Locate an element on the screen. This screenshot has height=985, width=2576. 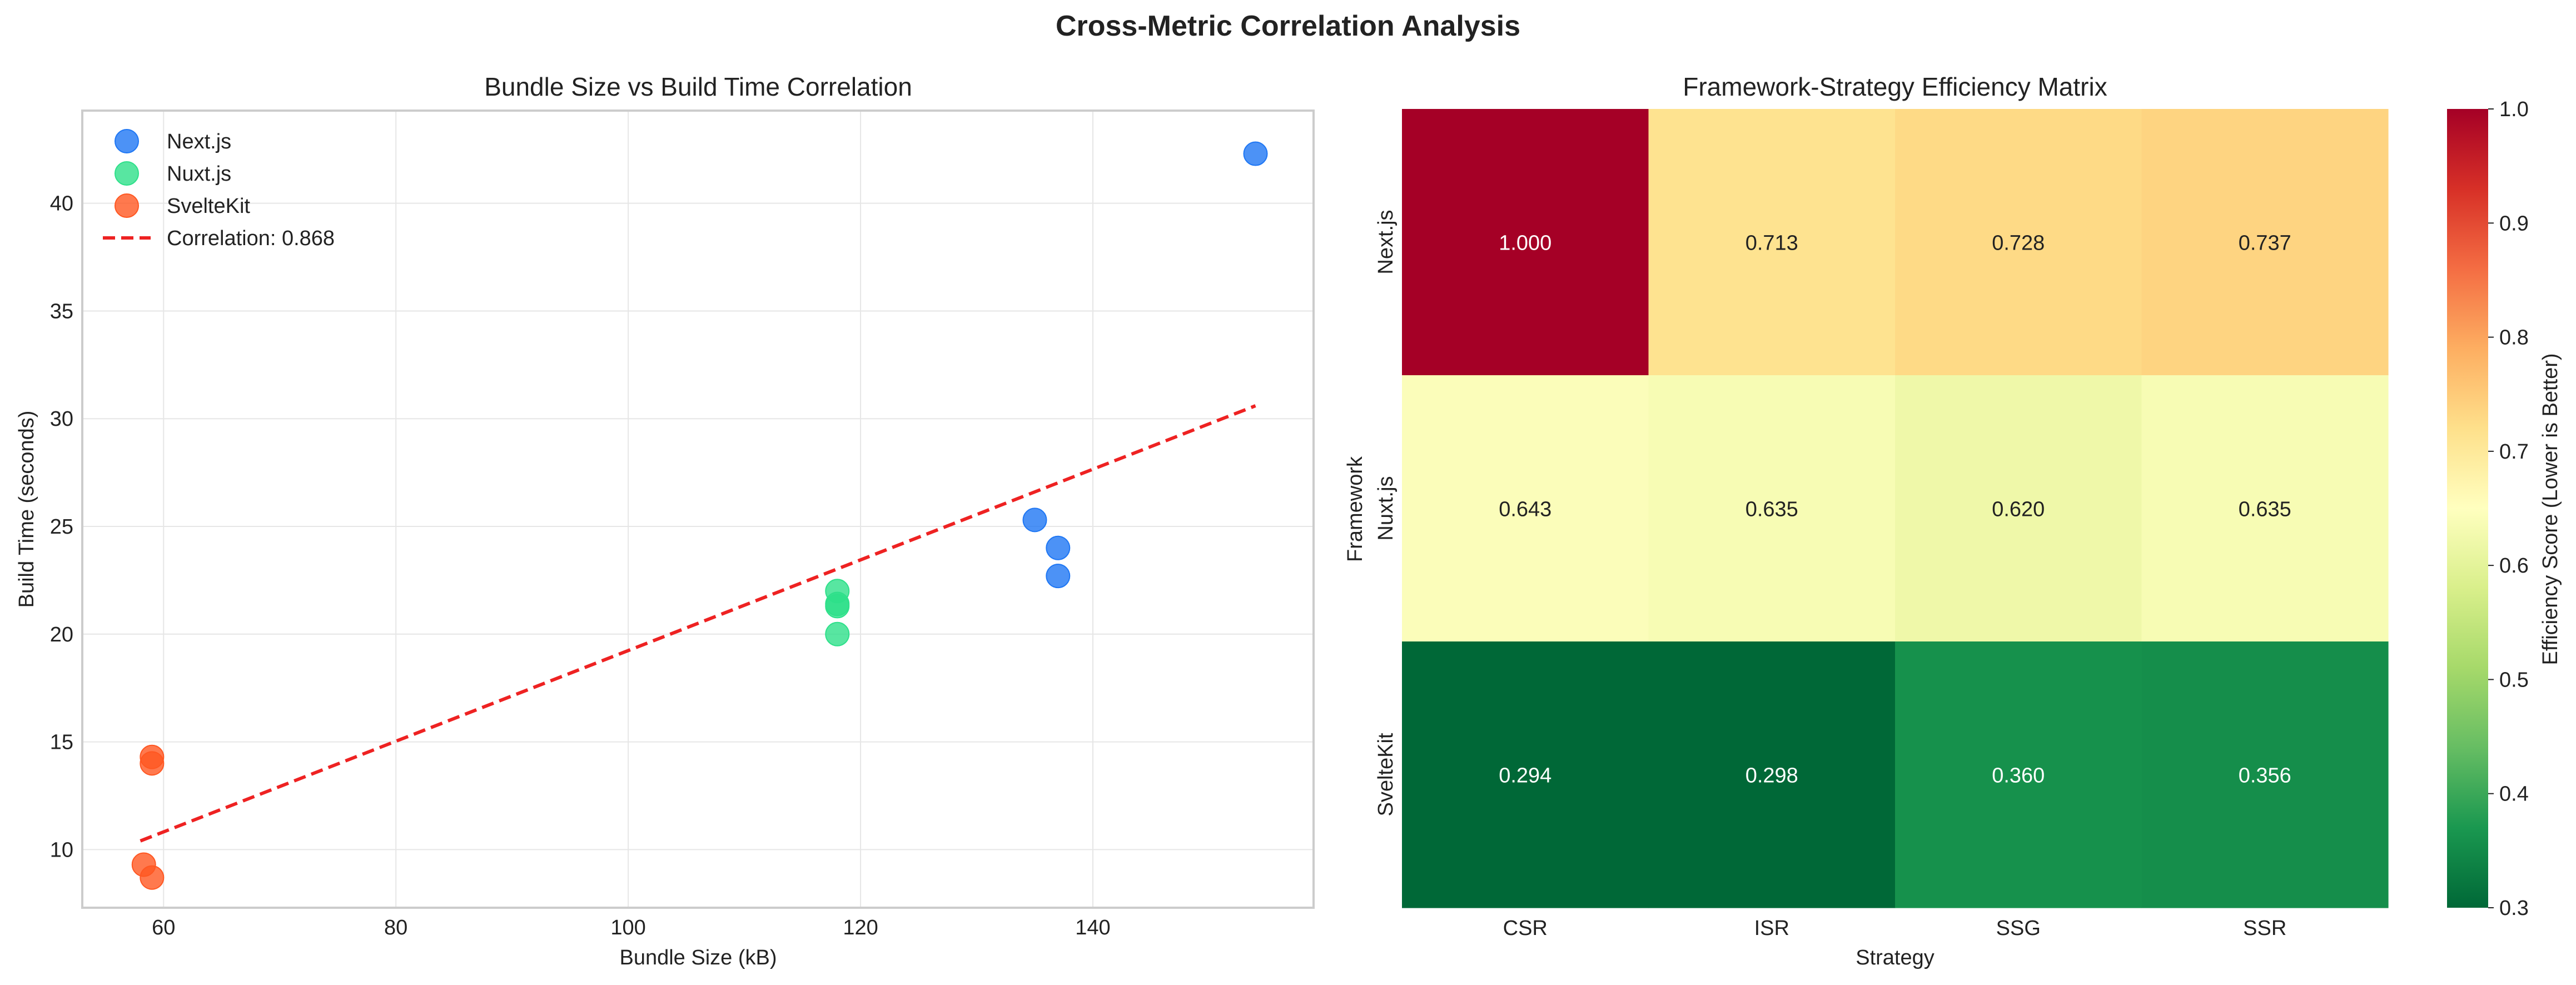
heatmap-y-ticks: Next.js Nuxt.js SvelteKit is located at coordinates (1386, 513).